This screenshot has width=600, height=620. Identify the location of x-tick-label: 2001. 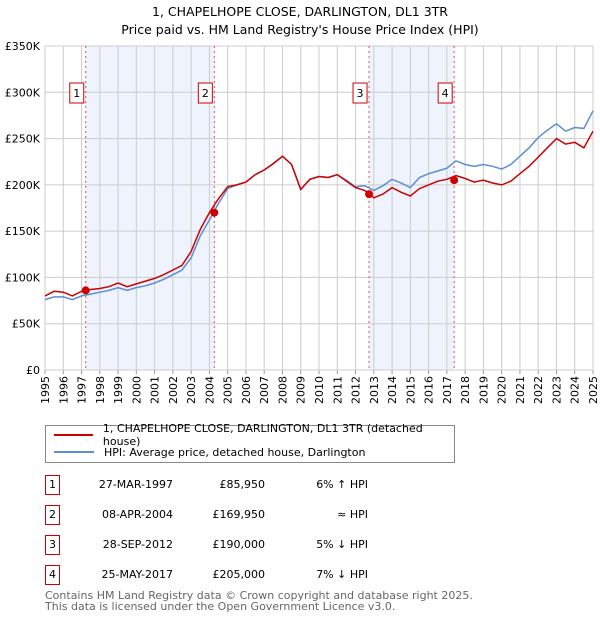
(155, 390).